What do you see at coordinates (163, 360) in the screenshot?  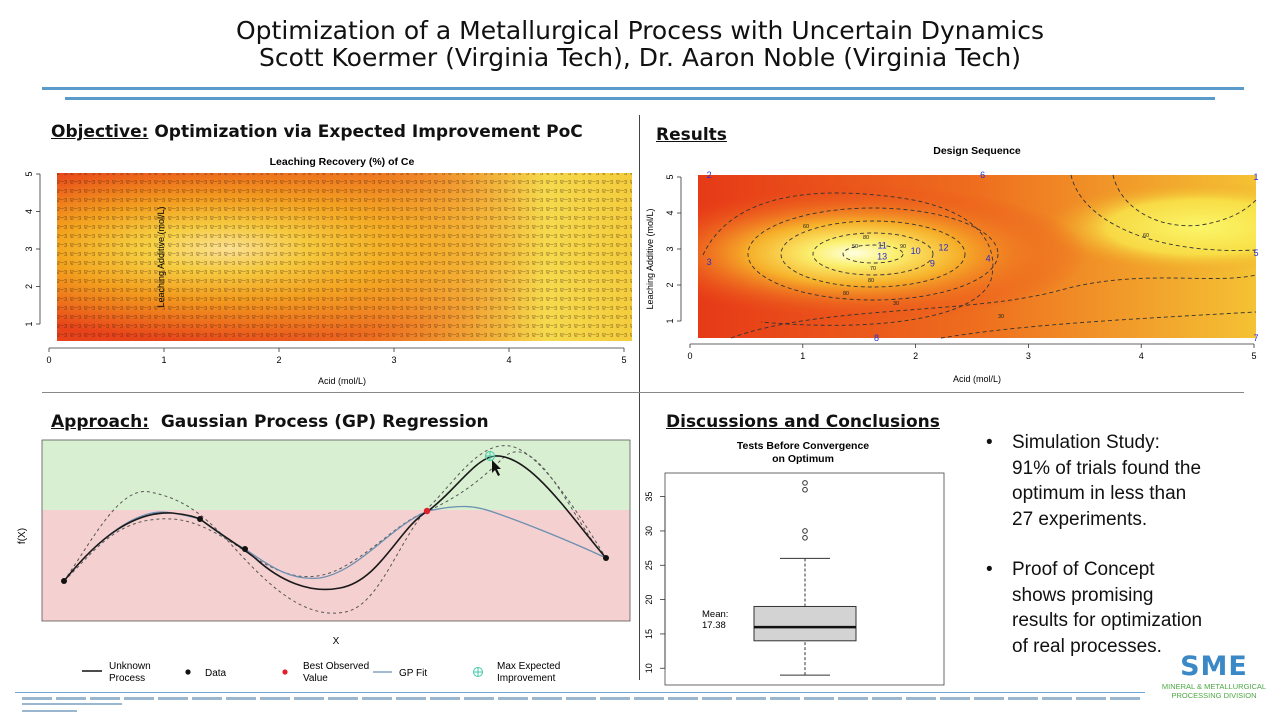 I see `objective-x-tick-label: 1` at bounding box center [163, 360].